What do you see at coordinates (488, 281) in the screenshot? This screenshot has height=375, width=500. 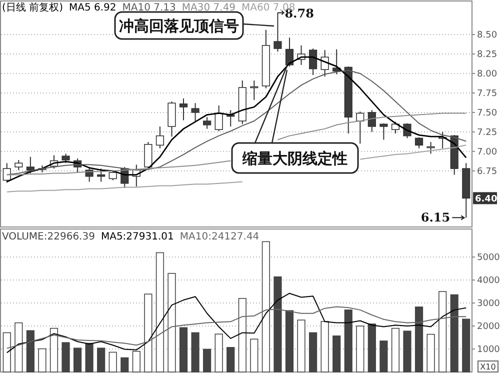 I see `y-tick-label: 4000` at bounding box center [488, 281].